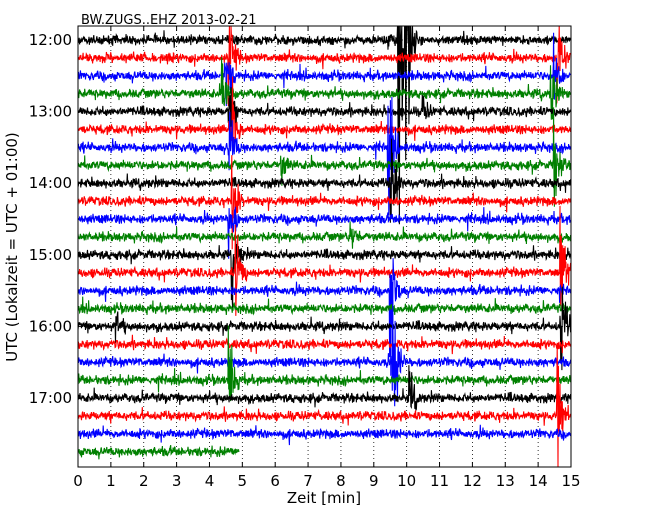  What do you see at coordinates (324, 498) in the screenshot?
I see `x-axis-label: Zeit [min]` at bounding box center [324, 498].